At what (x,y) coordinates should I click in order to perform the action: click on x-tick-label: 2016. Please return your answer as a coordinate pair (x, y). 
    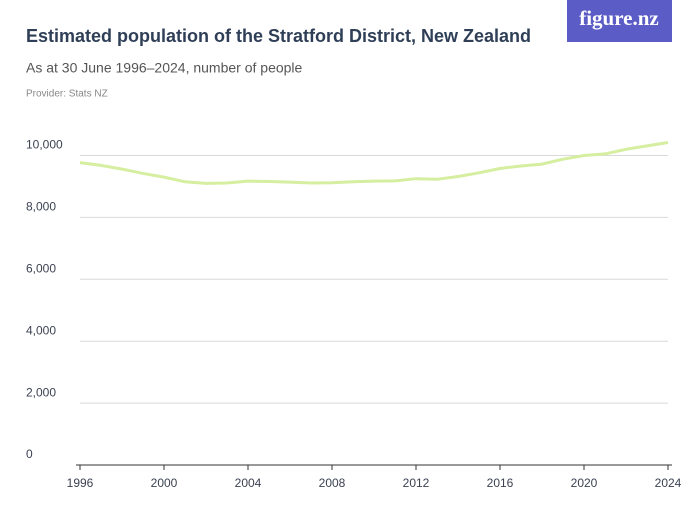
    Looking at the image, I should click on (500, 483).